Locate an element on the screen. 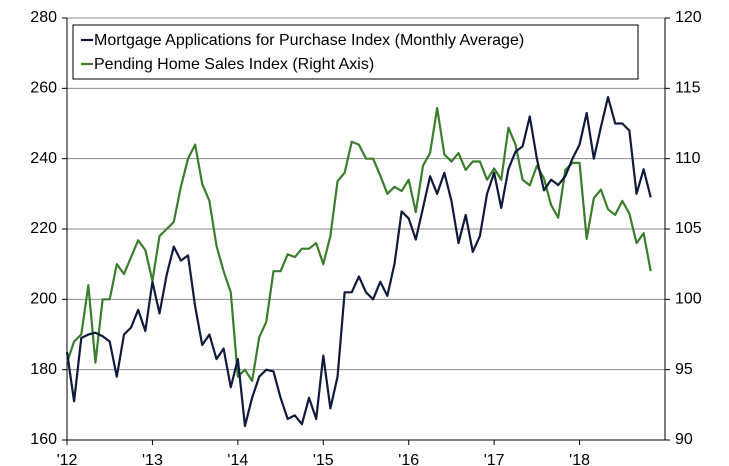 Image resolution: width=729 pixels, height=466 pixels. y2-tick-label: 100 is located at coordinates (688, 299).